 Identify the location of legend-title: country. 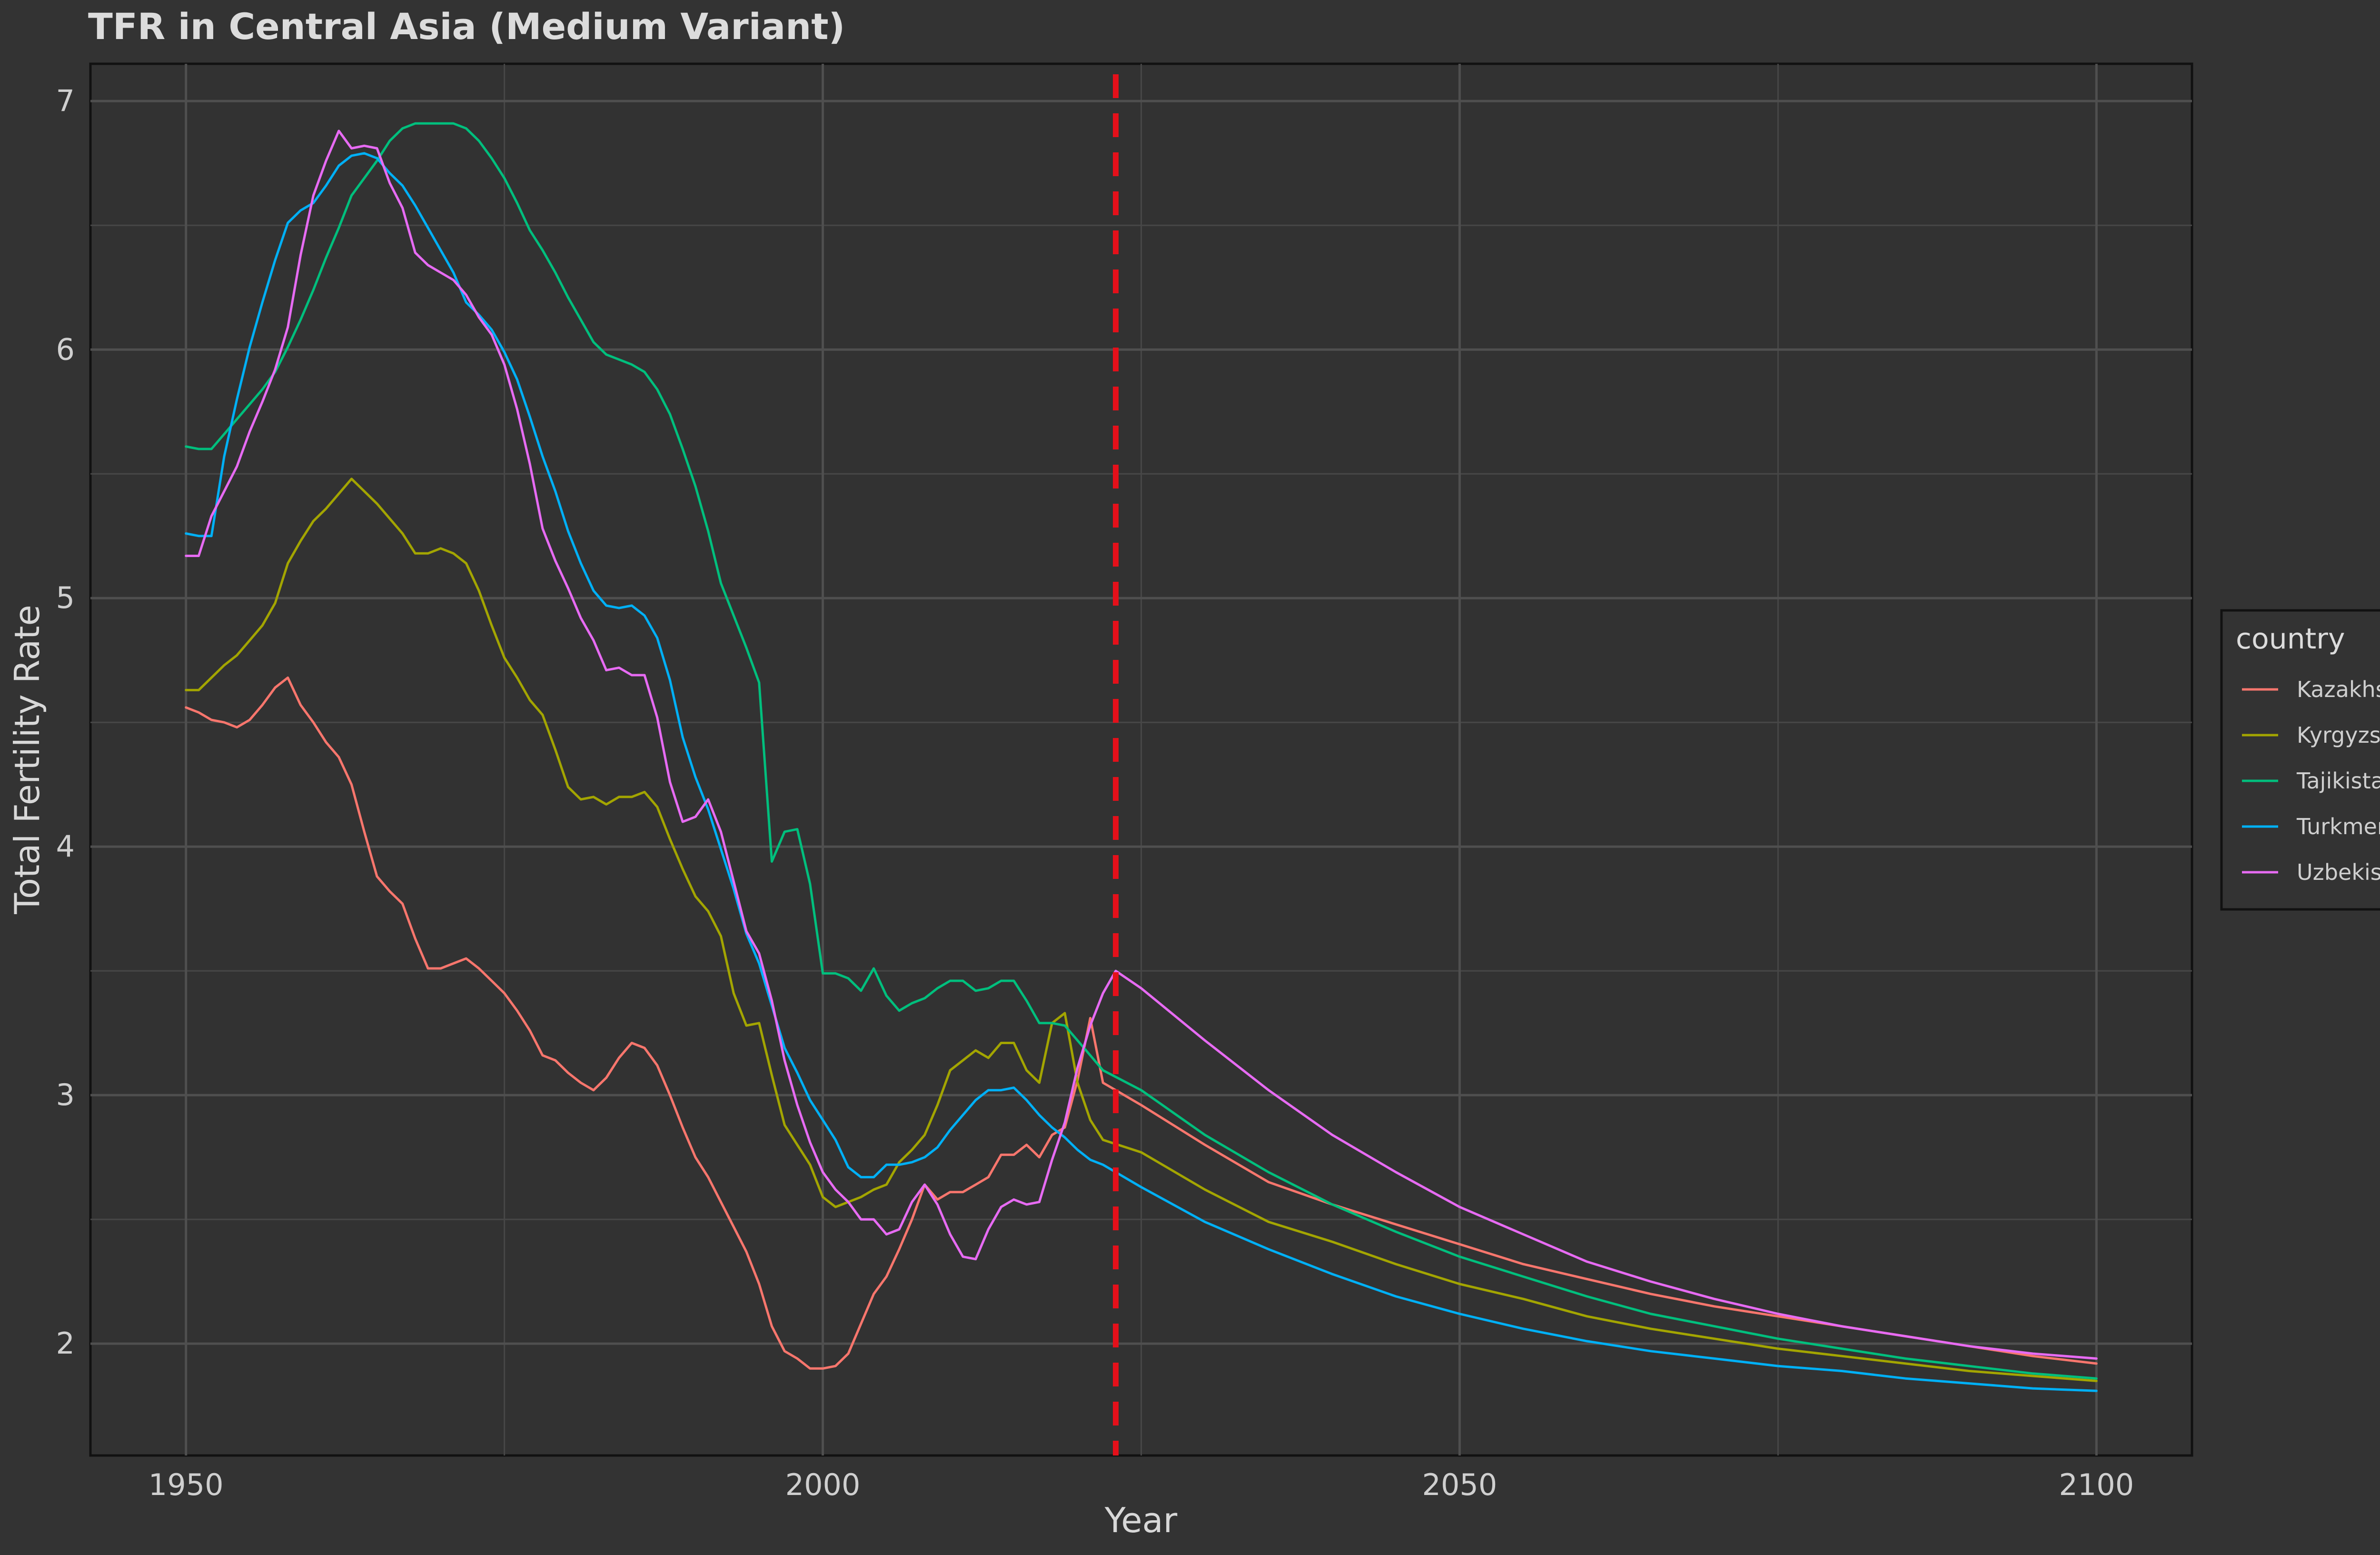
(2290, 639).